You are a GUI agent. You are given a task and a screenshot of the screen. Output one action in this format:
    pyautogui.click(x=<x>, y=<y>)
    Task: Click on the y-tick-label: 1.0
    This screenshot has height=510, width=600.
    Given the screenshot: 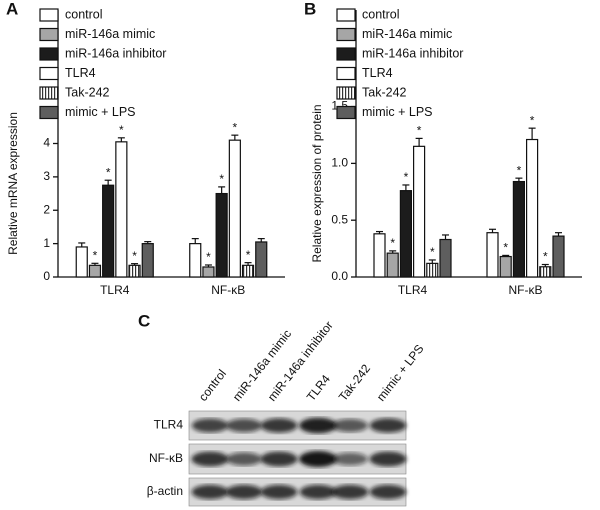 What is the action you would take?
    pyautogui.click(x=339, y=163)
    